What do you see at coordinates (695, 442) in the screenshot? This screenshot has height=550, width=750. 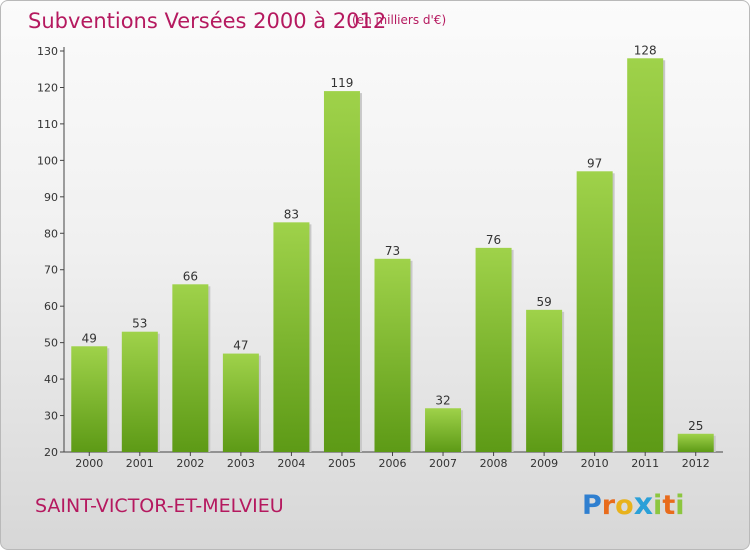 I see `bar-2012` at bounding box center [695, 442].